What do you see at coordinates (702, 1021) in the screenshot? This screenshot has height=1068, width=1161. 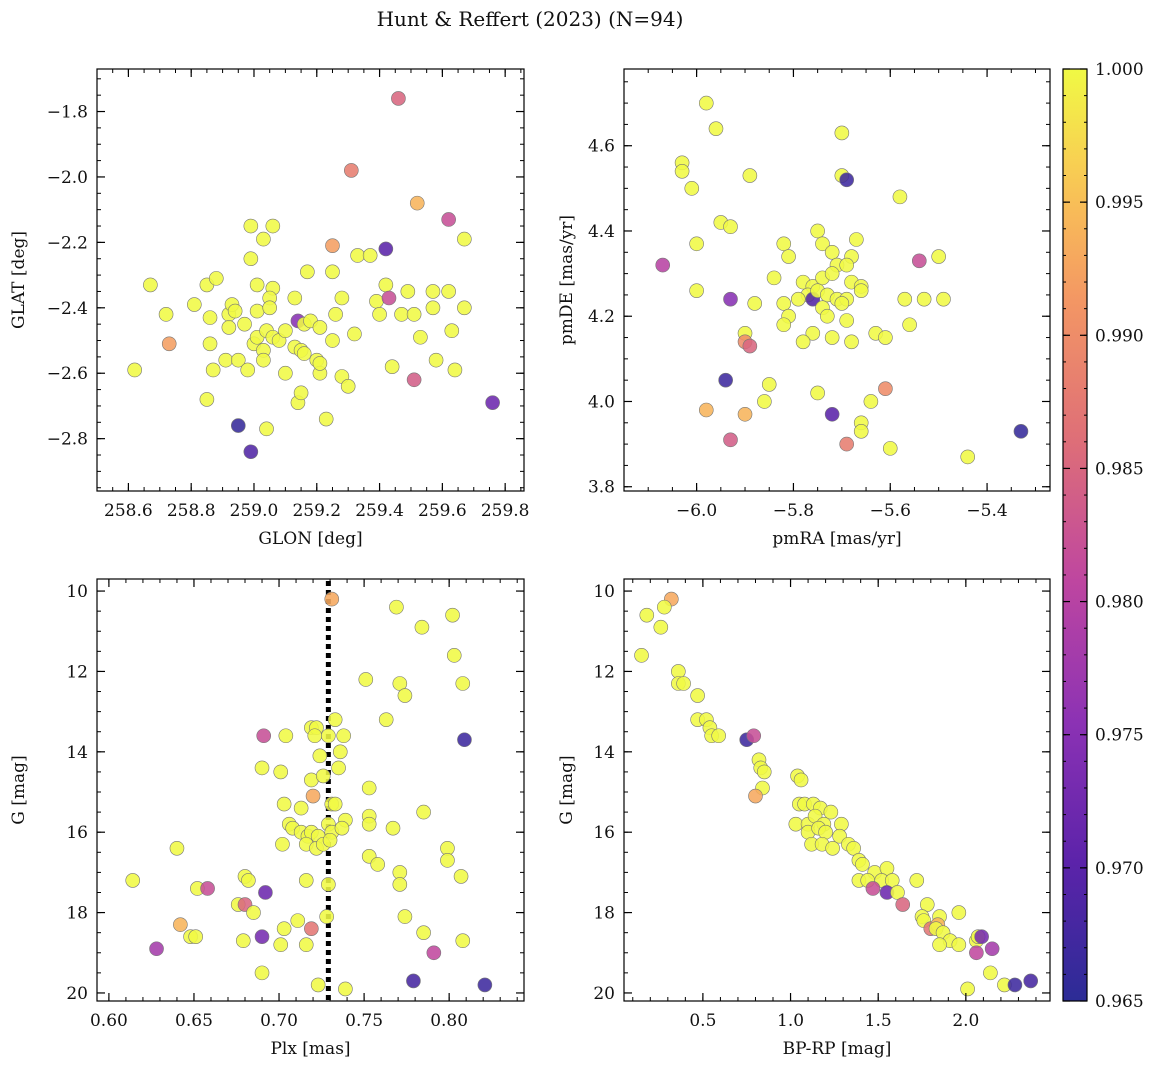 I see `x-tick-label: 0.5` at bounding box center [702, 1021].